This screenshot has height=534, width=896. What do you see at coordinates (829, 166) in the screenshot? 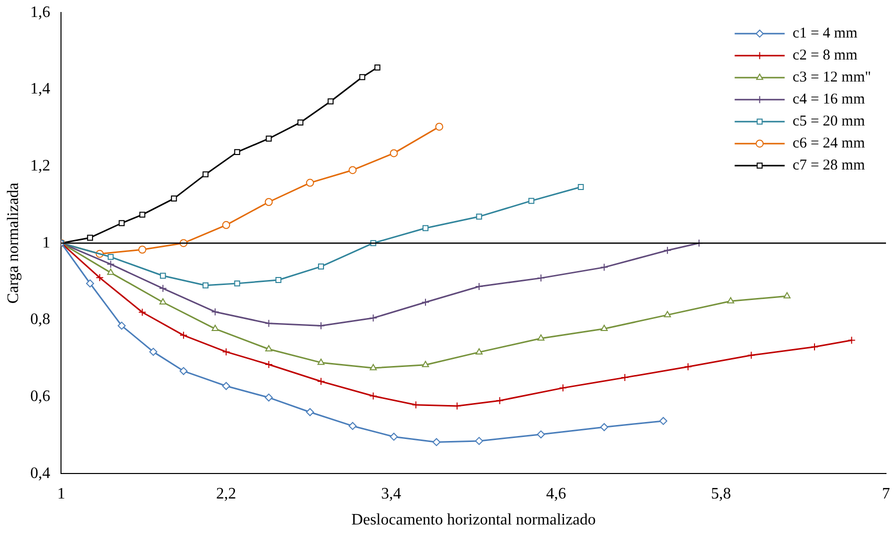
I see `legend-label: c7 = 28 mm` at bounding box center [829, 166].